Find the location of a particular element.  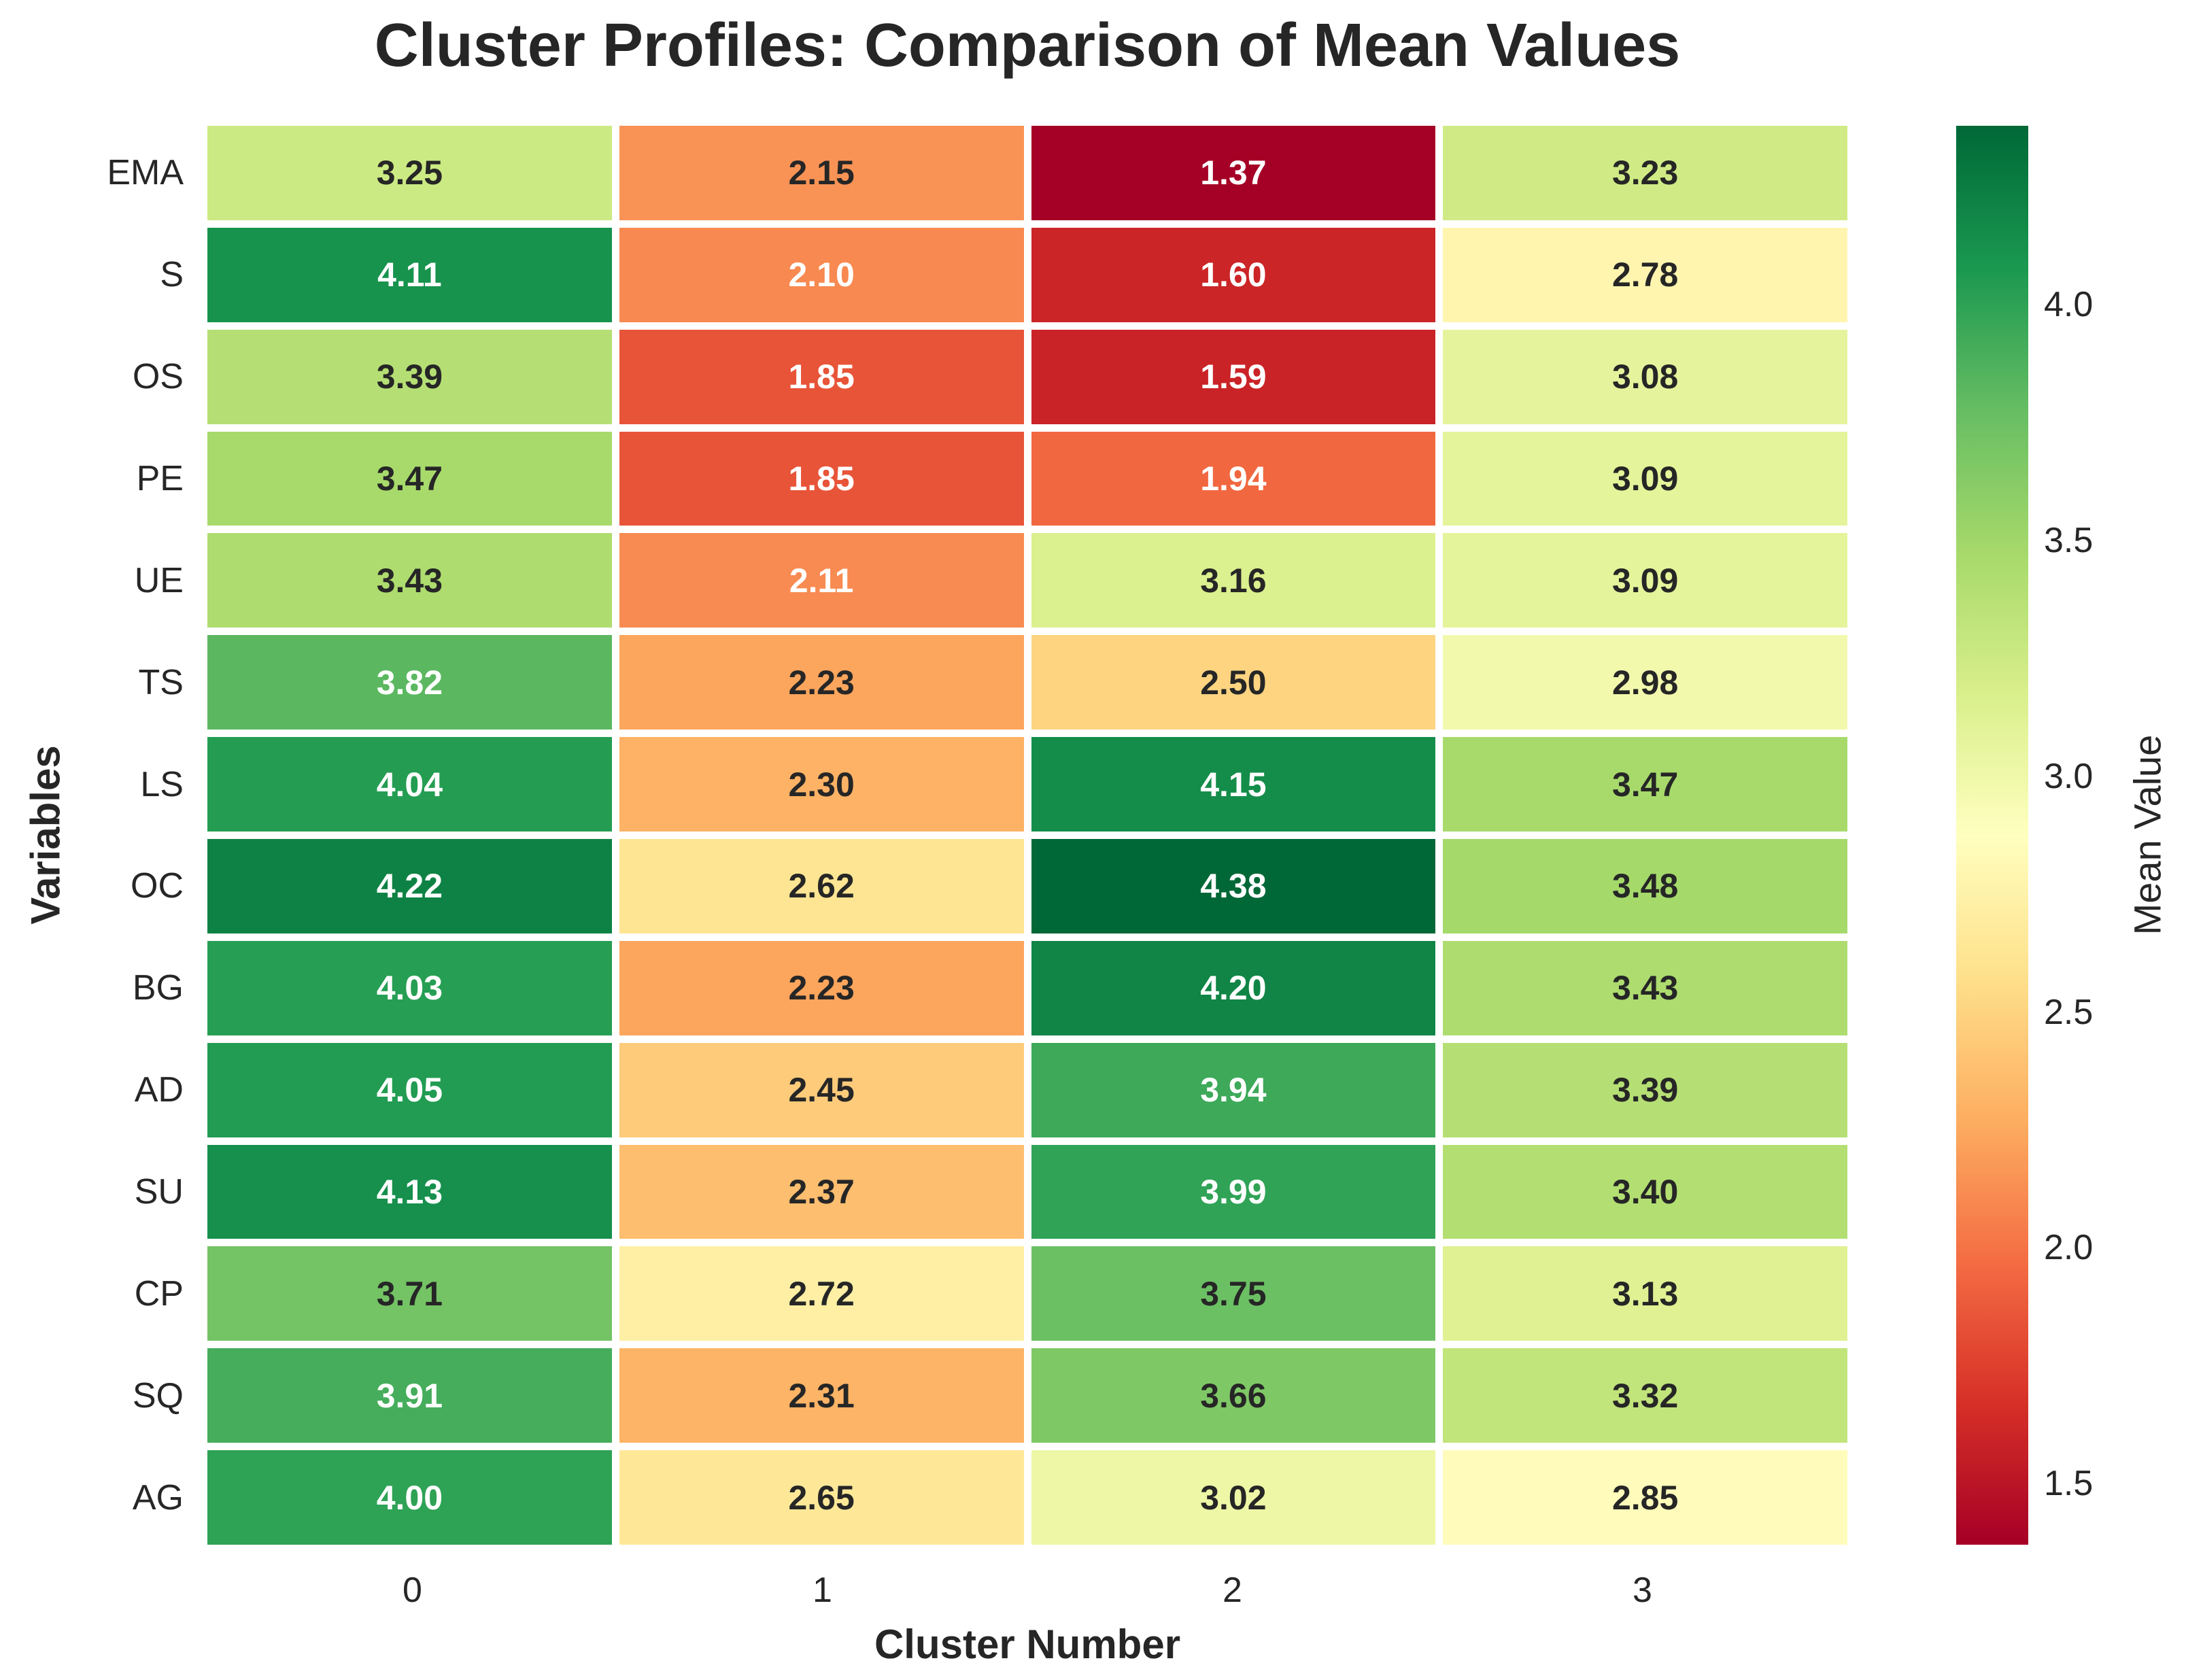

y-tick-label: OS is located at coordinates (158, 377).